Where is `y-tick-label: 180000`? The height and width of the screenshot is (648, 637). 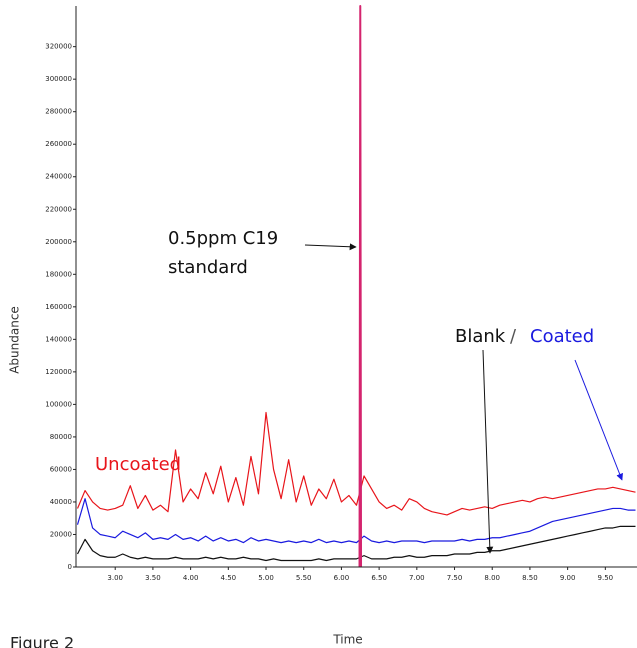 y-tick-label: 180000 is located at coordinates (58, 274).